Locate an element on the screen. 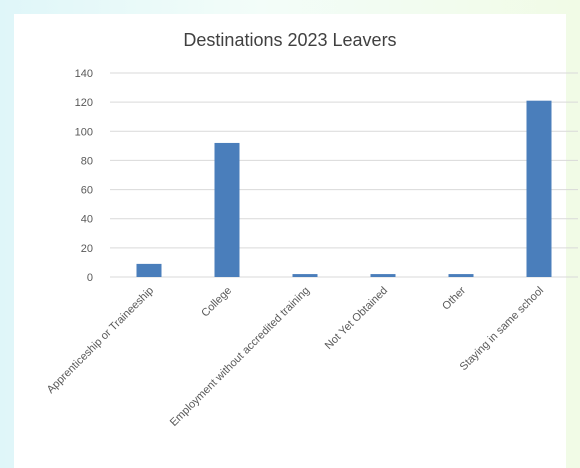 The height and width of the screenshot is (468, 580). x-tick-label: Other is located at coordinates (454, 298).